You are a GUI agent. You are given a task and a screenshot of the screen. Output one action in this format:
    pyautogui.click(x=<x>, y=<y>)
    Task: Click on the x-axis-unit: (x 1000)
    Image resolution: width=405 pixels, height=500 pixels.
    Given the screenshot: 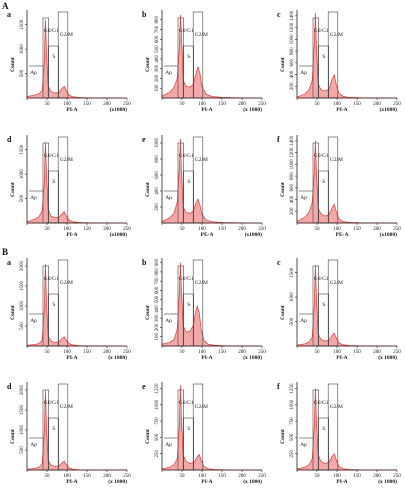 What is the action you would take?
    pyautogui.click(x=387, y=481)
    